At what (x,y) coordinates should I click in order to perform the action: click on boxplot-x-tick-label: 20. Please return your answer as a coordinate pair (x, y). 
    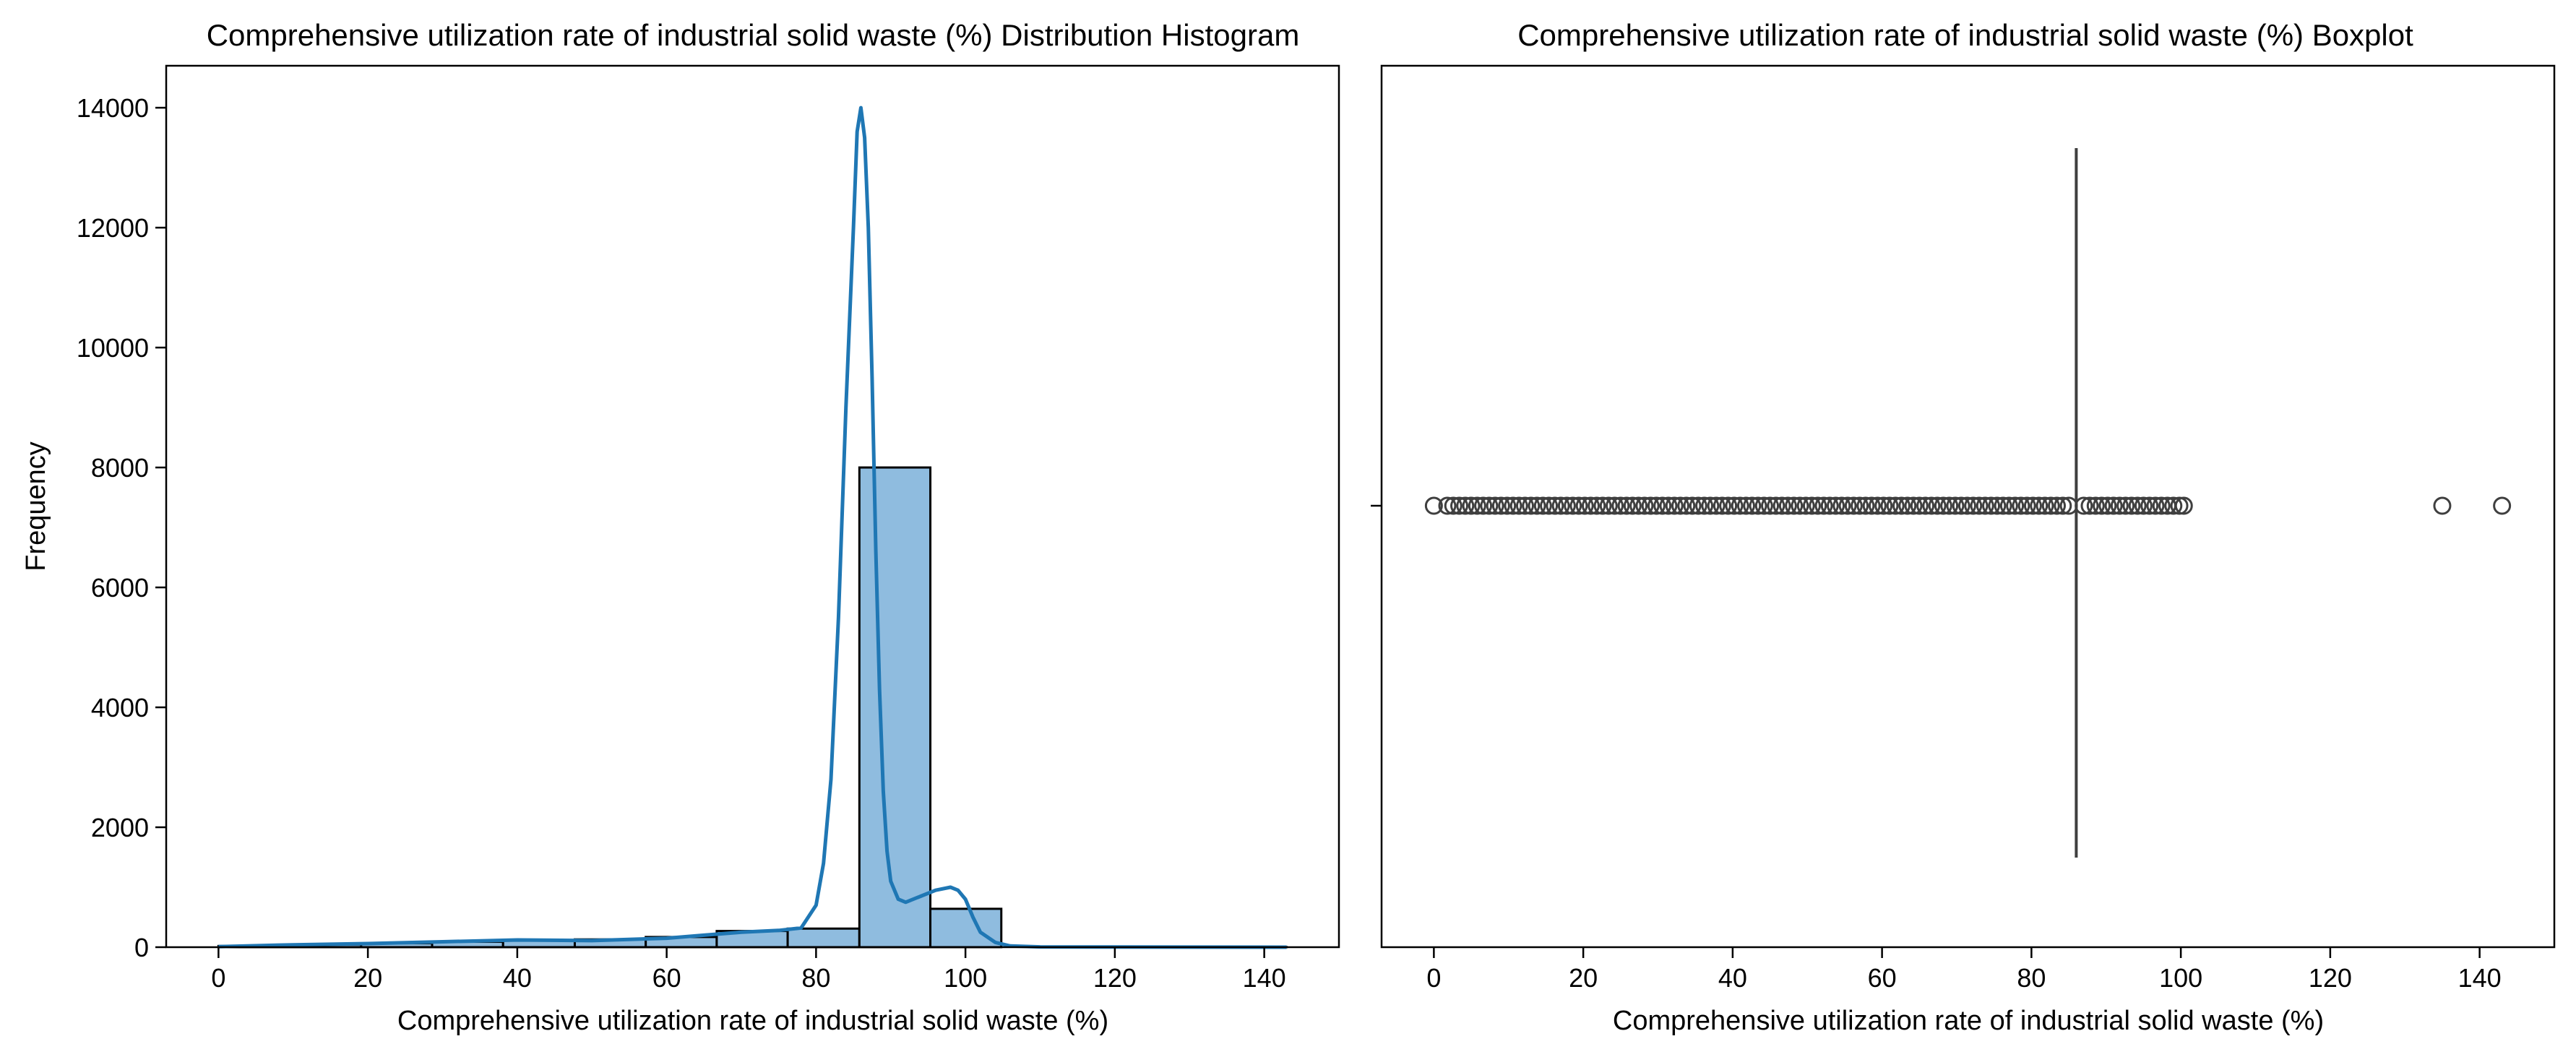
    Looking at the image, I should click on (1583, 978).